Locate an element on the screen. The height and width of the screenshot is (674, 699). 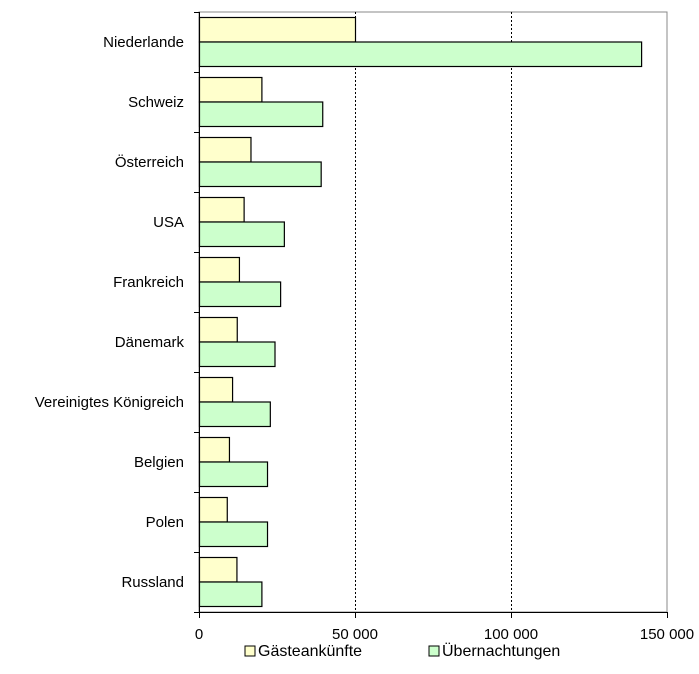
legend-label: Gästeankünfte is located at coordinates (310, 651).